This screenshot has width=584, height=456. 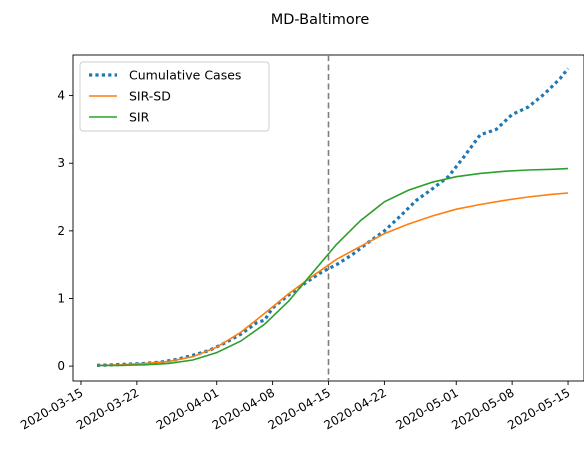 I want to click on legend-label: SIR-SD, so click(x=150, y=96).